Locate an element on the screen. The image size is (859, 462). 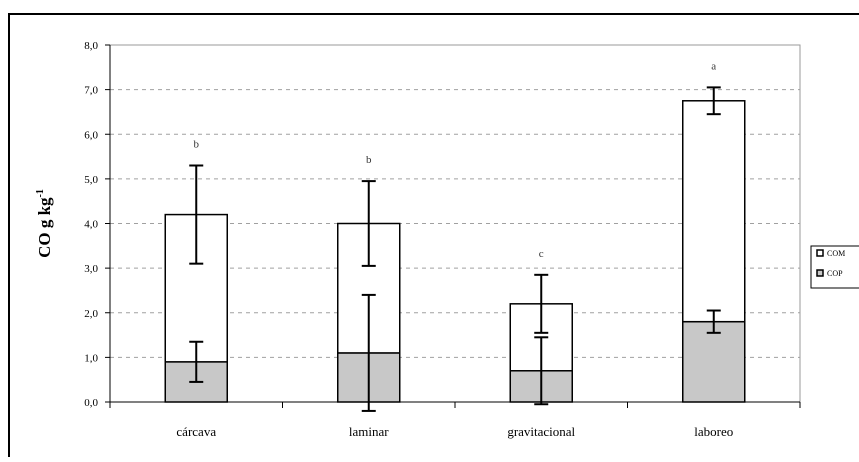
legend: COM COP is located at coordinates (834, 267).